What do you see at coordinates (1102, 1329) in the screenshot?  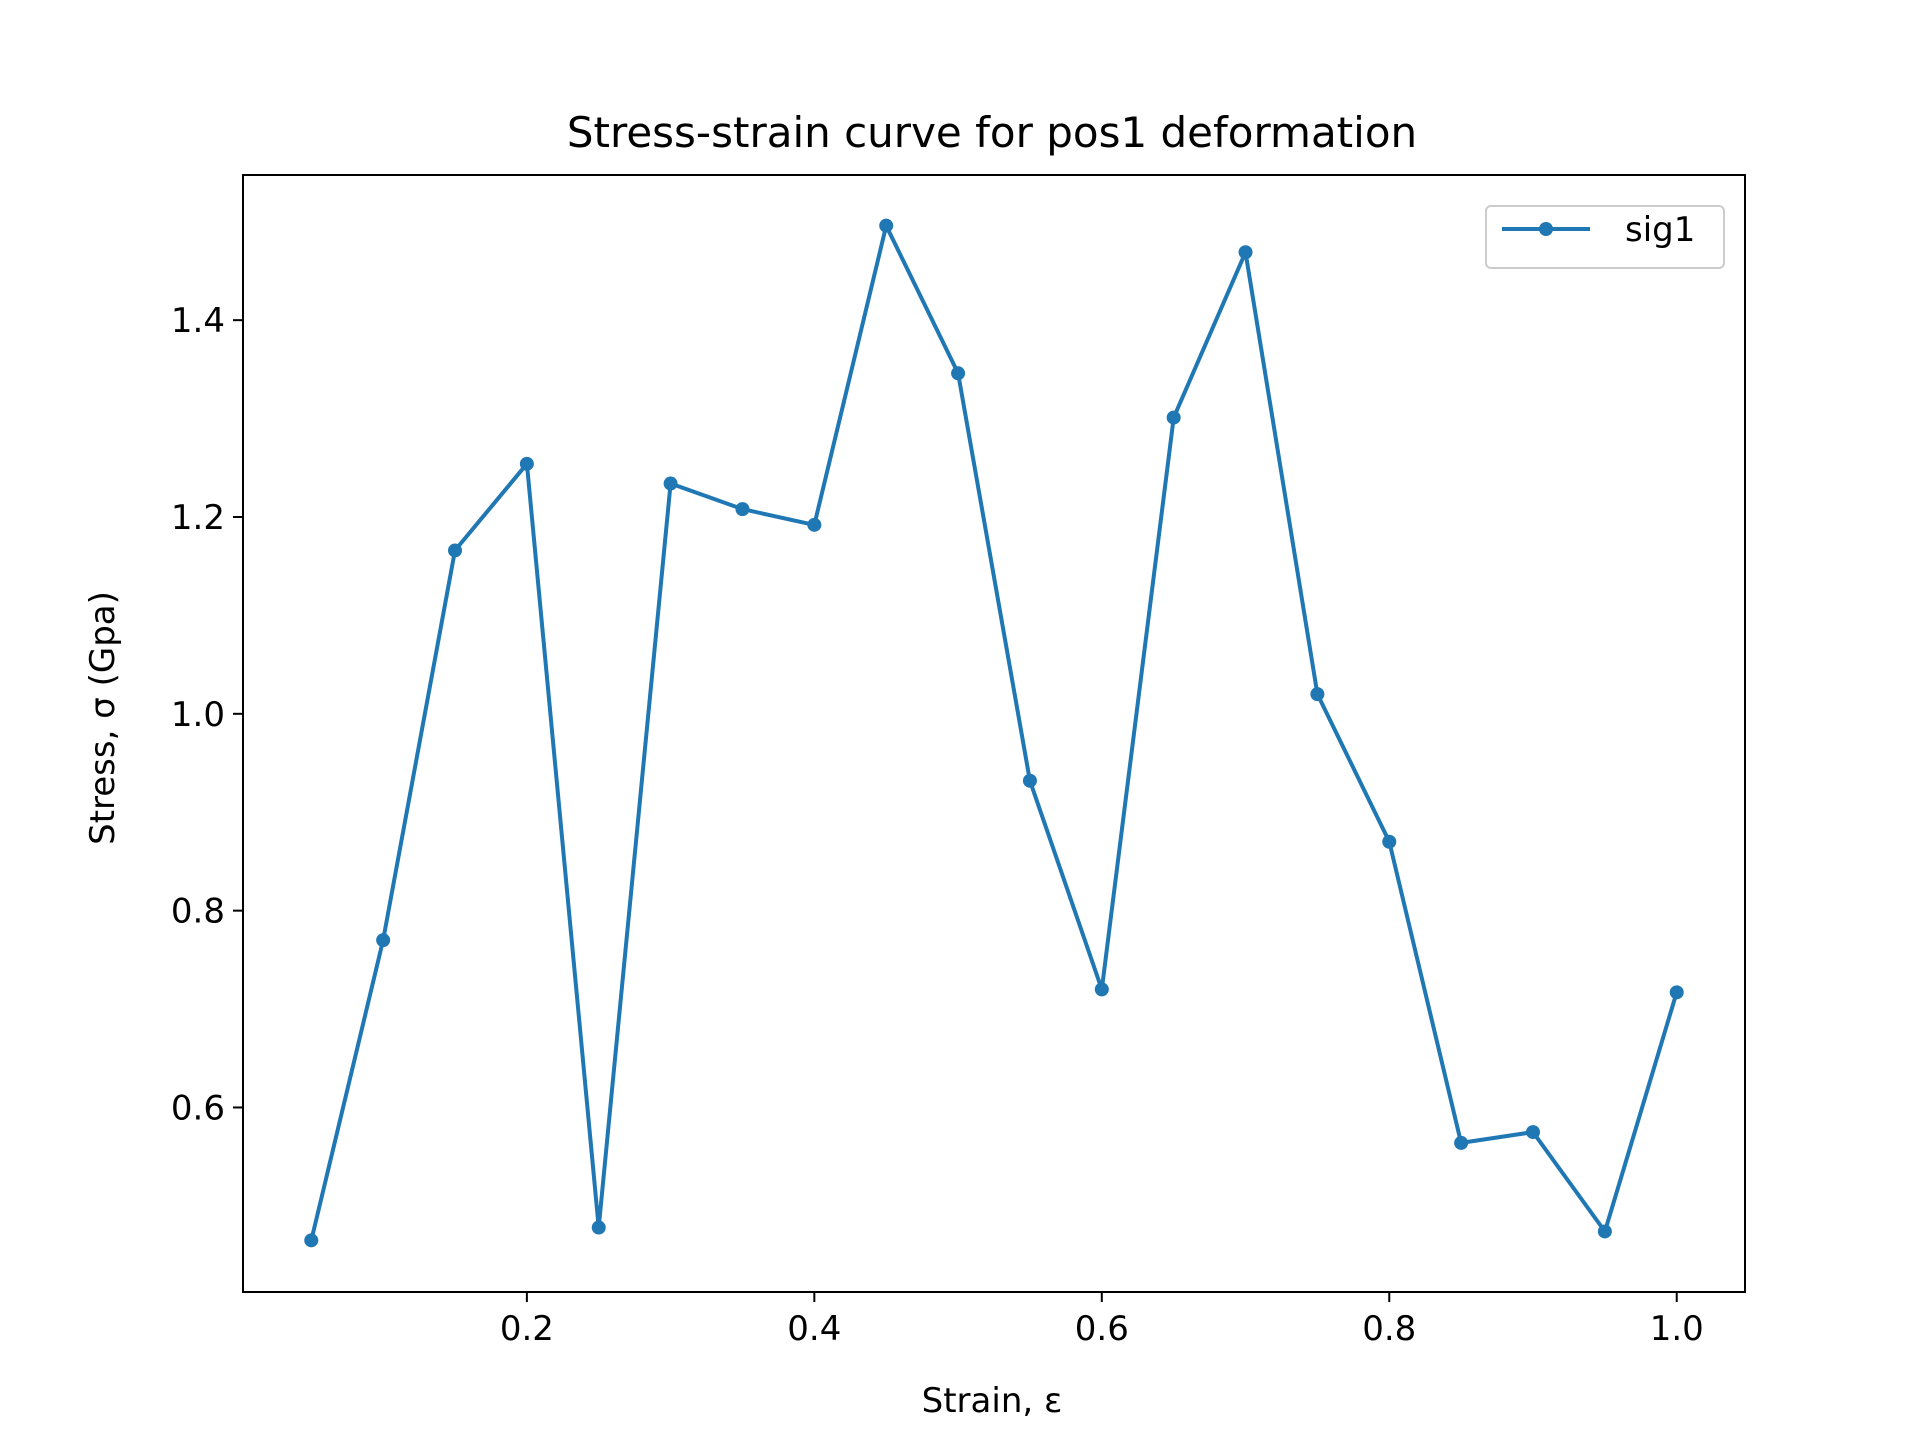 I see `x-tick-label: 0.6` at bounding box center [1102, 1329].